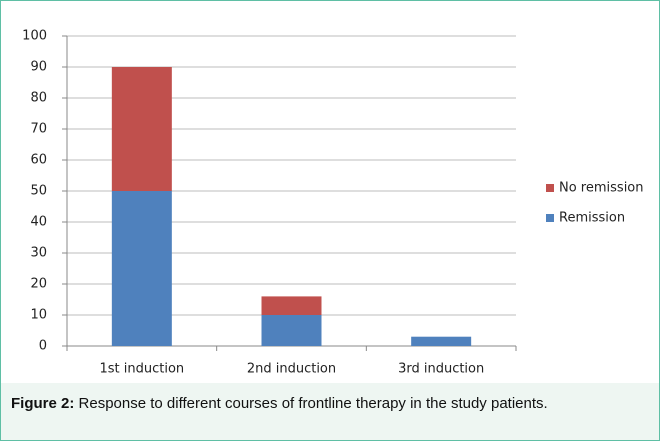 Image resolution: width=660 pixels, height=441 pixels. Describe the element at coordinates (34, 36) in the screenshot. I see `y-tick-label: 100` at that location.